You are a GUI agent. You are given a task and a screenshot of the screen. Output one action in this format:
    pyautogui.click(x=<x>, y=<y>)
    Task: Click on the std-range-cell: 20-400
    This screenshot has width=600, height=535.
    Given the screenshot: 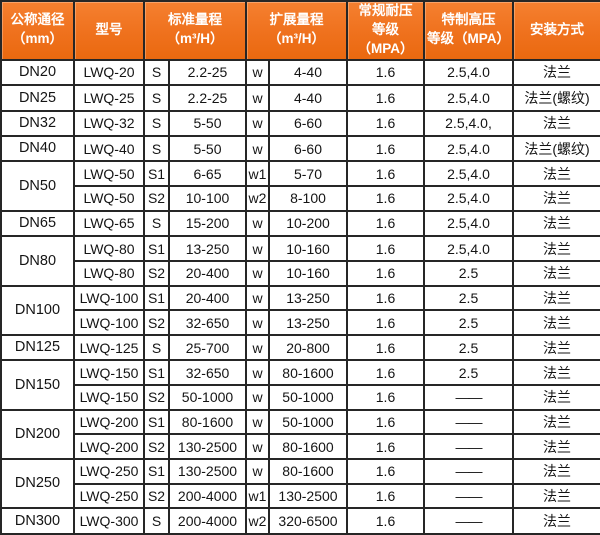 What is the action you would take?
    pyautogui.click(x=207, y=298)
    